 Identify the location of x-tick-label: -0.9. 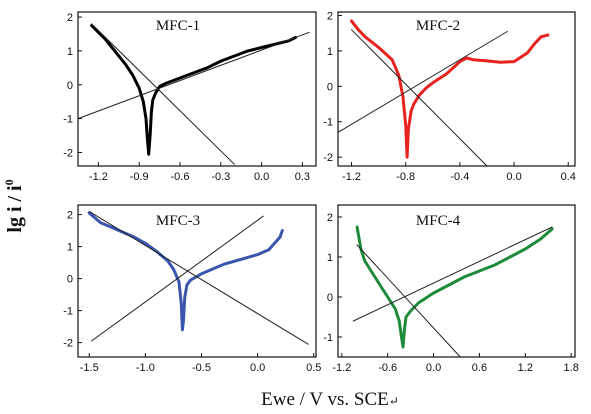
(139, 177).